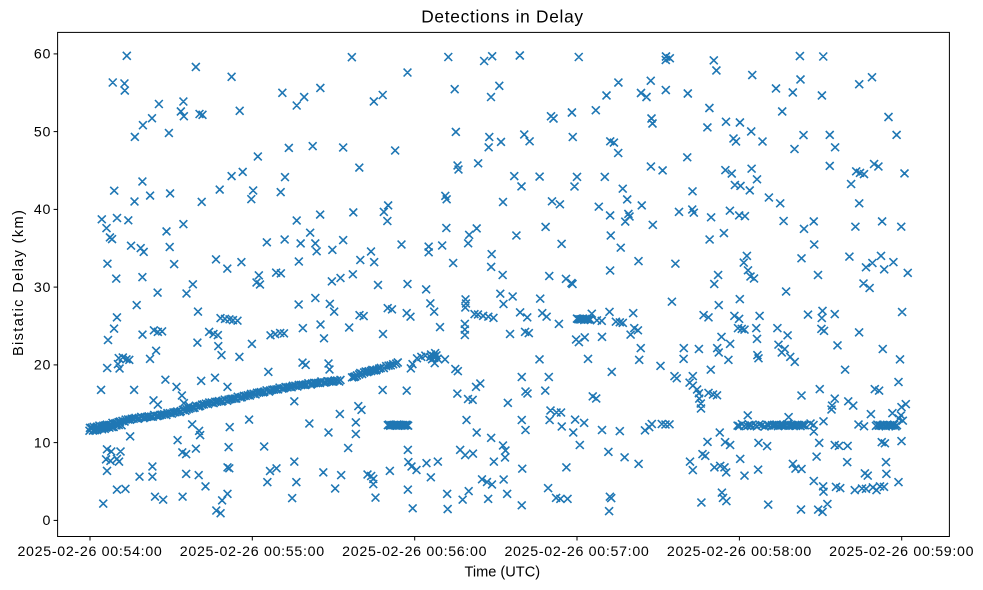 The image size is (983, 590). Describe the element at coordinates (42, 366) in the screenshot. I see `svg-text: 20` at that location.